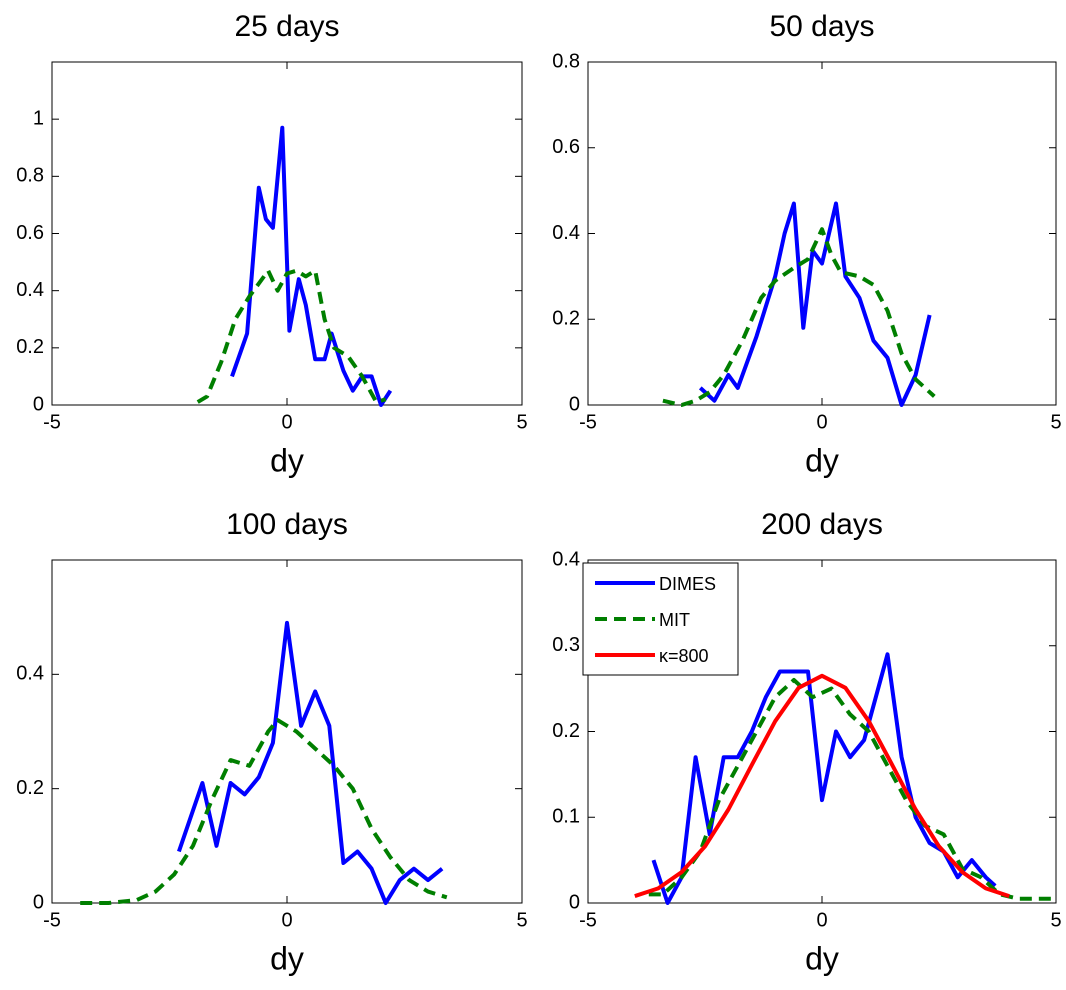 The height and width of the screenshot is (990, 1066). I want to click on y-tick-label: 1, so click(38, 118).